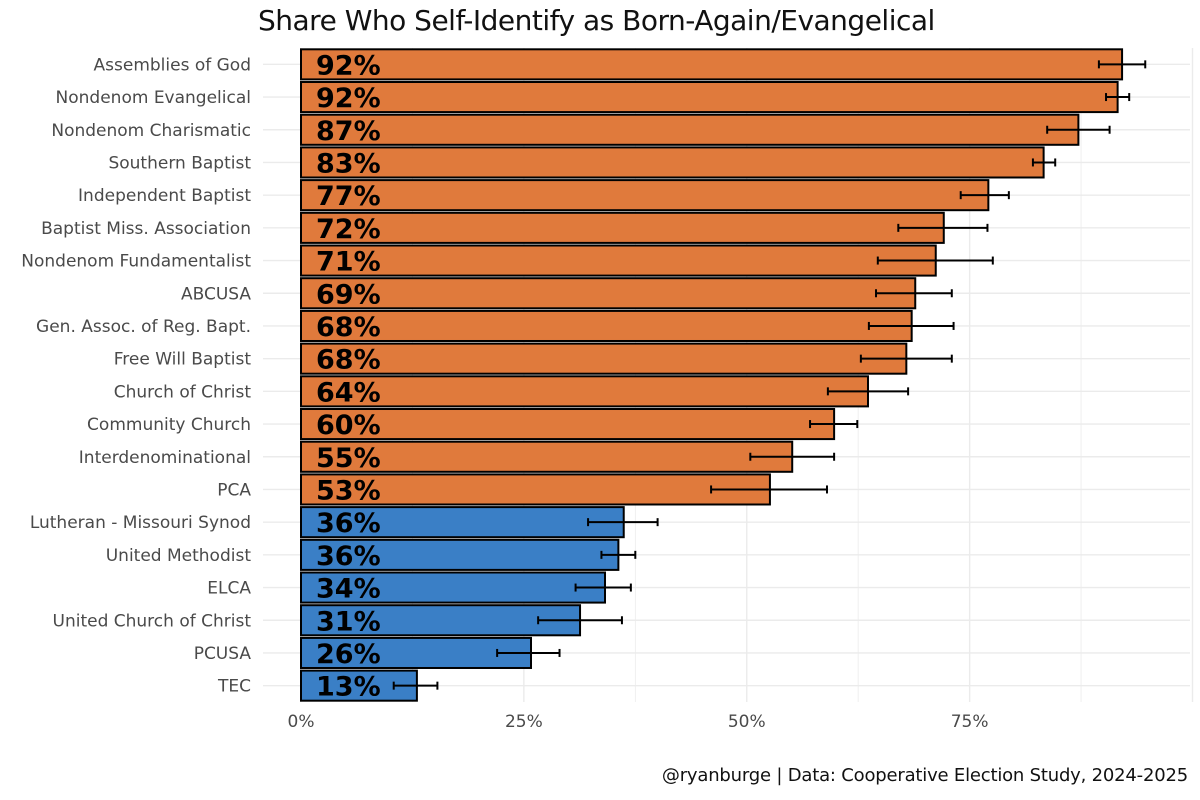 This screenshot has width=1200, height=800. I want to click on category-label: Lutheran - Missouri Synod, so click(140, 523).